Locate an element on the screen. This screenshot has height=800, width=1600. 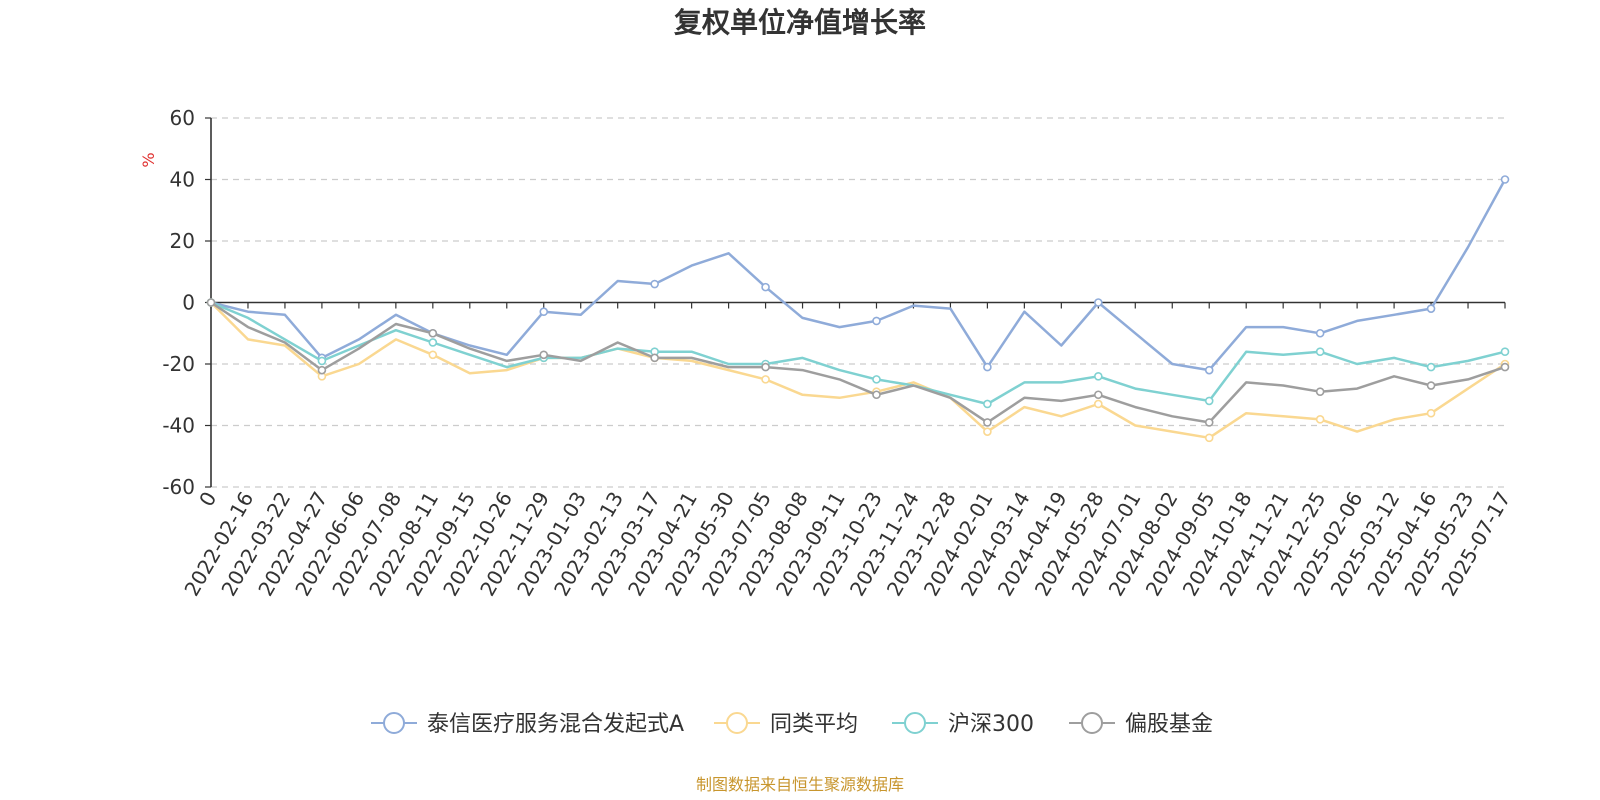
legend: 泰信医疗服务混合发起式A 同类平均 沪深300 偏股基金 is located at coordinates (792, 724).